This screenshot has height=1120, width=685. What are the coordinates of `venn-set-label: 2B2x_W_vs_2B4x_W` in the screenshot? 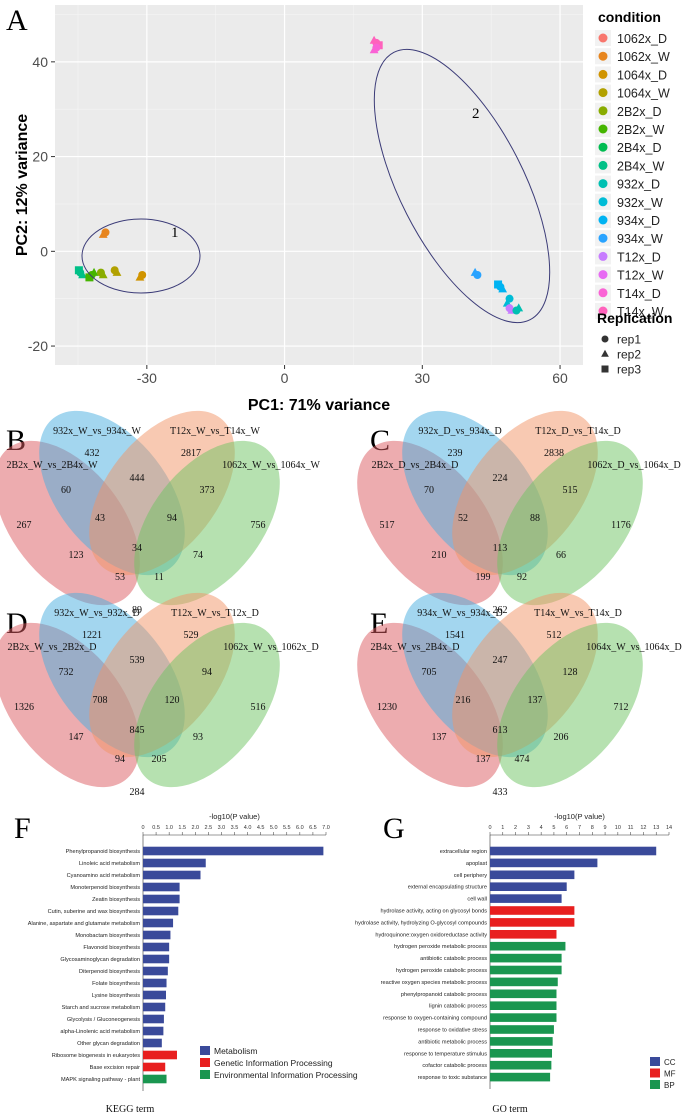 It's located at (52, 465).